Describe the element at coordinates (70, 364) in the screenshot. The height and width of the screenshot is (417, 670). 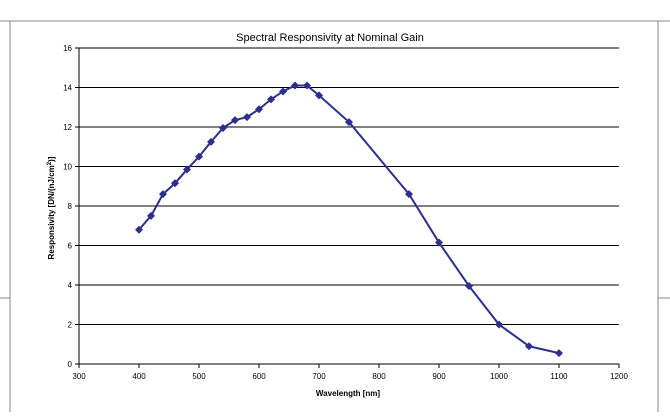
I see `y-tick-label: 0` at that location.